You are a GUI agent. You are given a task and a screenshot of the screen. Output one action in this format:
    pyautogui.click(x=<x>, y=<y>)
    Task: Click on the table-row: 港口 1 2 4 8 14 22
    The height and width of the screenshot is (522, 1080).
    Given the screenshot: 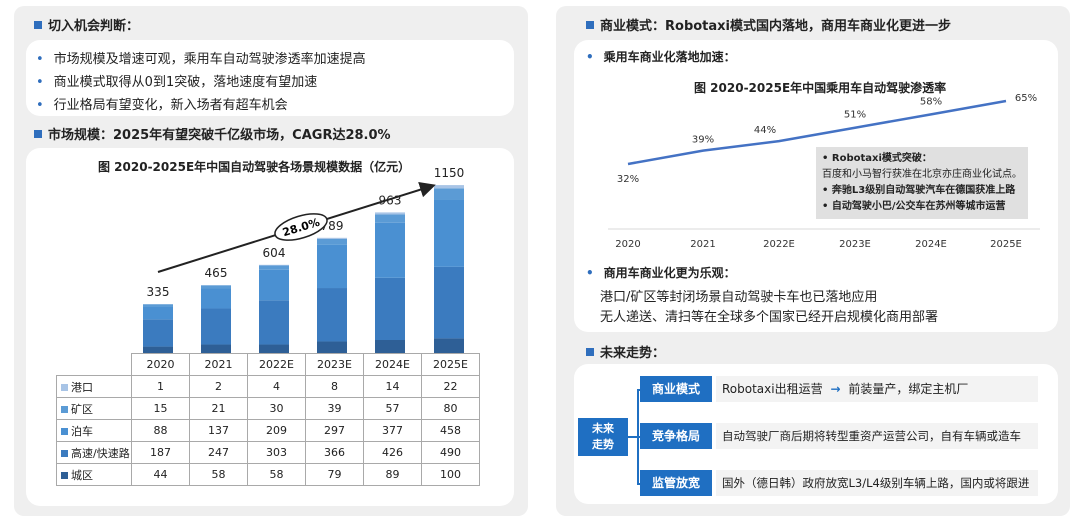 What is the action you would take?
    pyautogui.click(x=268, y=386)
    